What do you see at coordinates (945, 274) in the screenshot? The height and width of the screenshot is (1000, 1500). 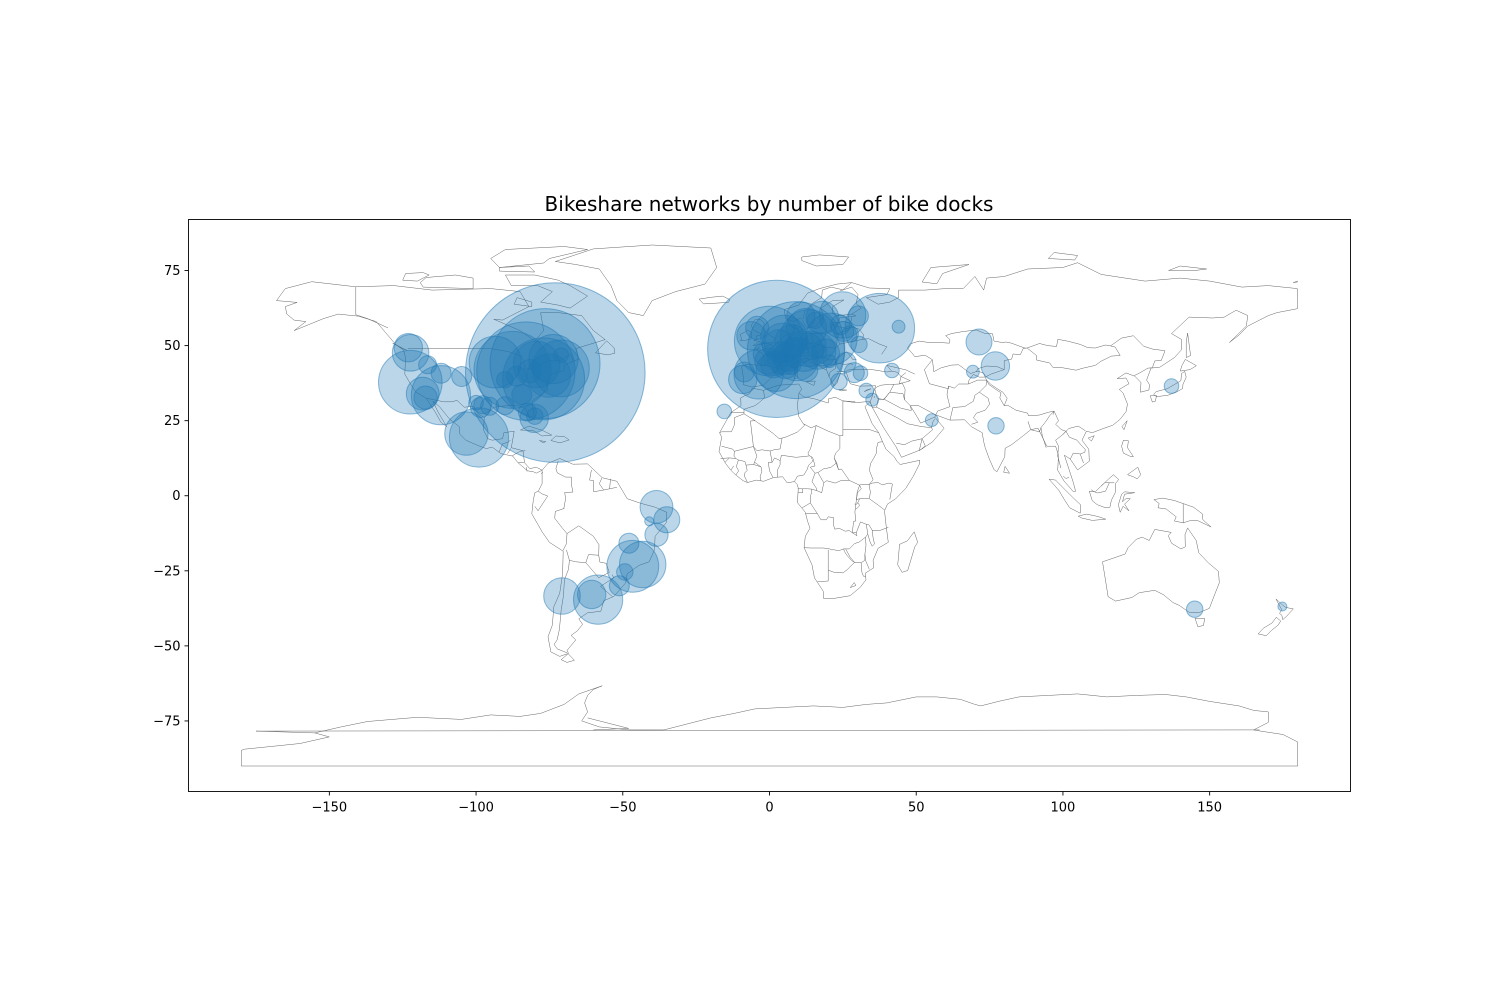 I see `land-novaya-zemlya` at bounding box center [945, 274].